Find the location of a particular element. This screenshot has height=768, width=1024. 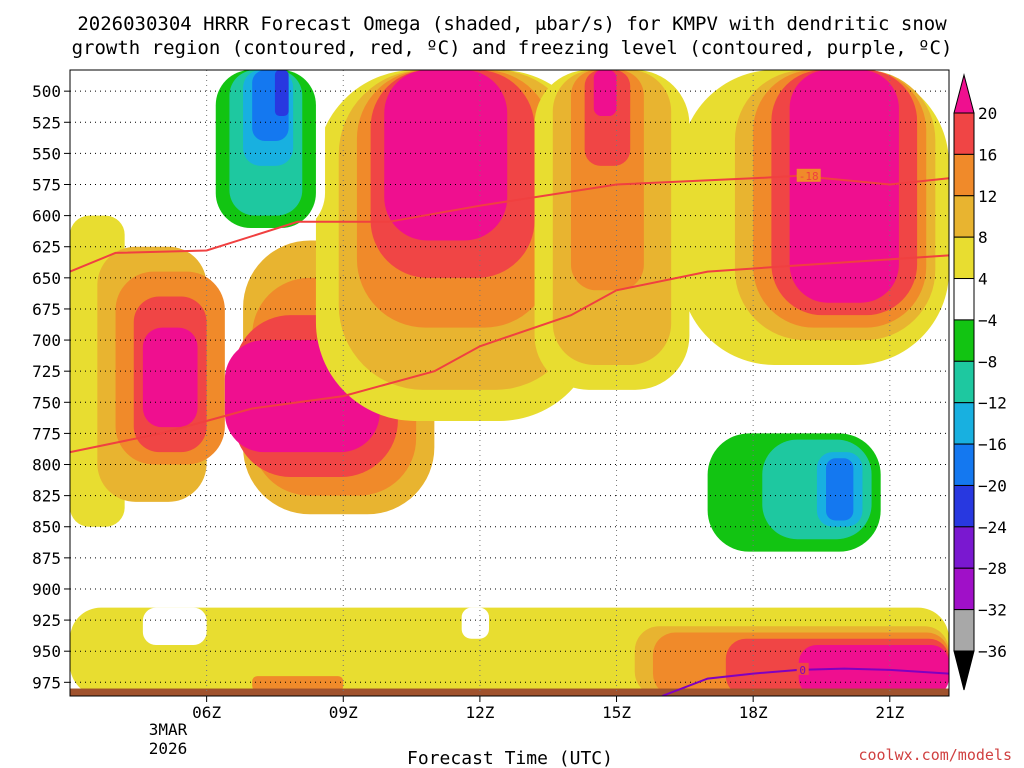

y-tick-label-525: 525 is located at coordinates (46, 122).